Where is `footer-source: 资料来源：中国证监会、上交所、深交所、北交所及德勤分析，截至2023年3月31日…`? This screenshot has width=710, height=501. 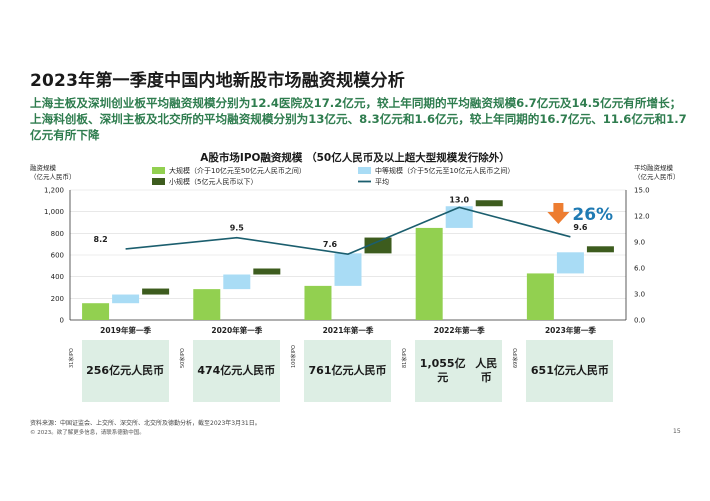 footer-source: 资料来源：中国证监会、上交所、深交所、北交所及德勤分析，截至2023年3月31日… is located at coordinates (145, 423).